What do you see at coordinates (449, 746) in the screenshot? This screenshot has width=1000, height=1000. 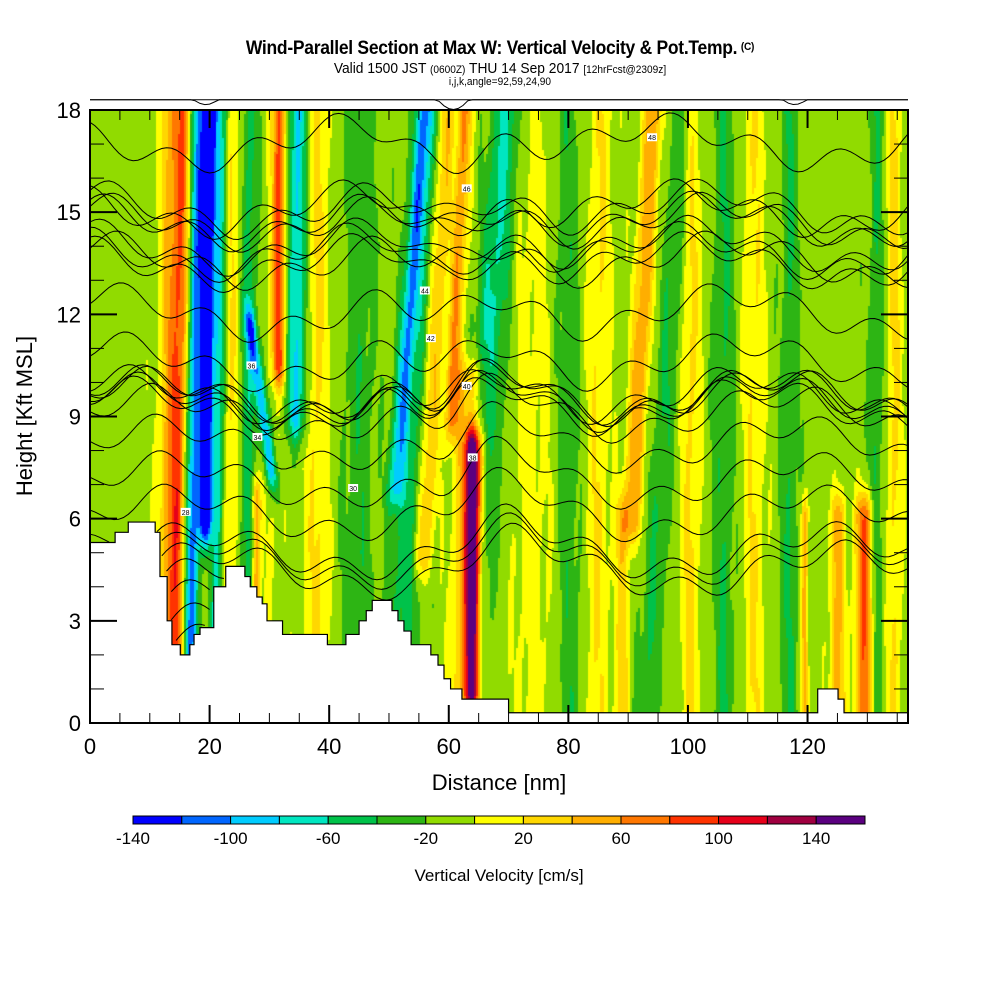 I see `x-tick-label: 60` at bounding box center [449, 746].